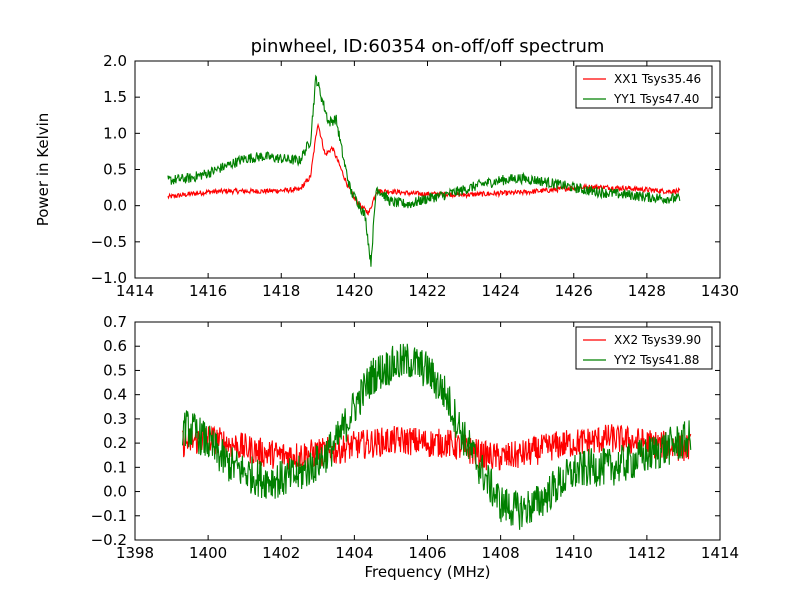  Describe the element at coordinates (43, 170) in the screenshot. I see `y-axis-label: Power in Kelvin` at that location.